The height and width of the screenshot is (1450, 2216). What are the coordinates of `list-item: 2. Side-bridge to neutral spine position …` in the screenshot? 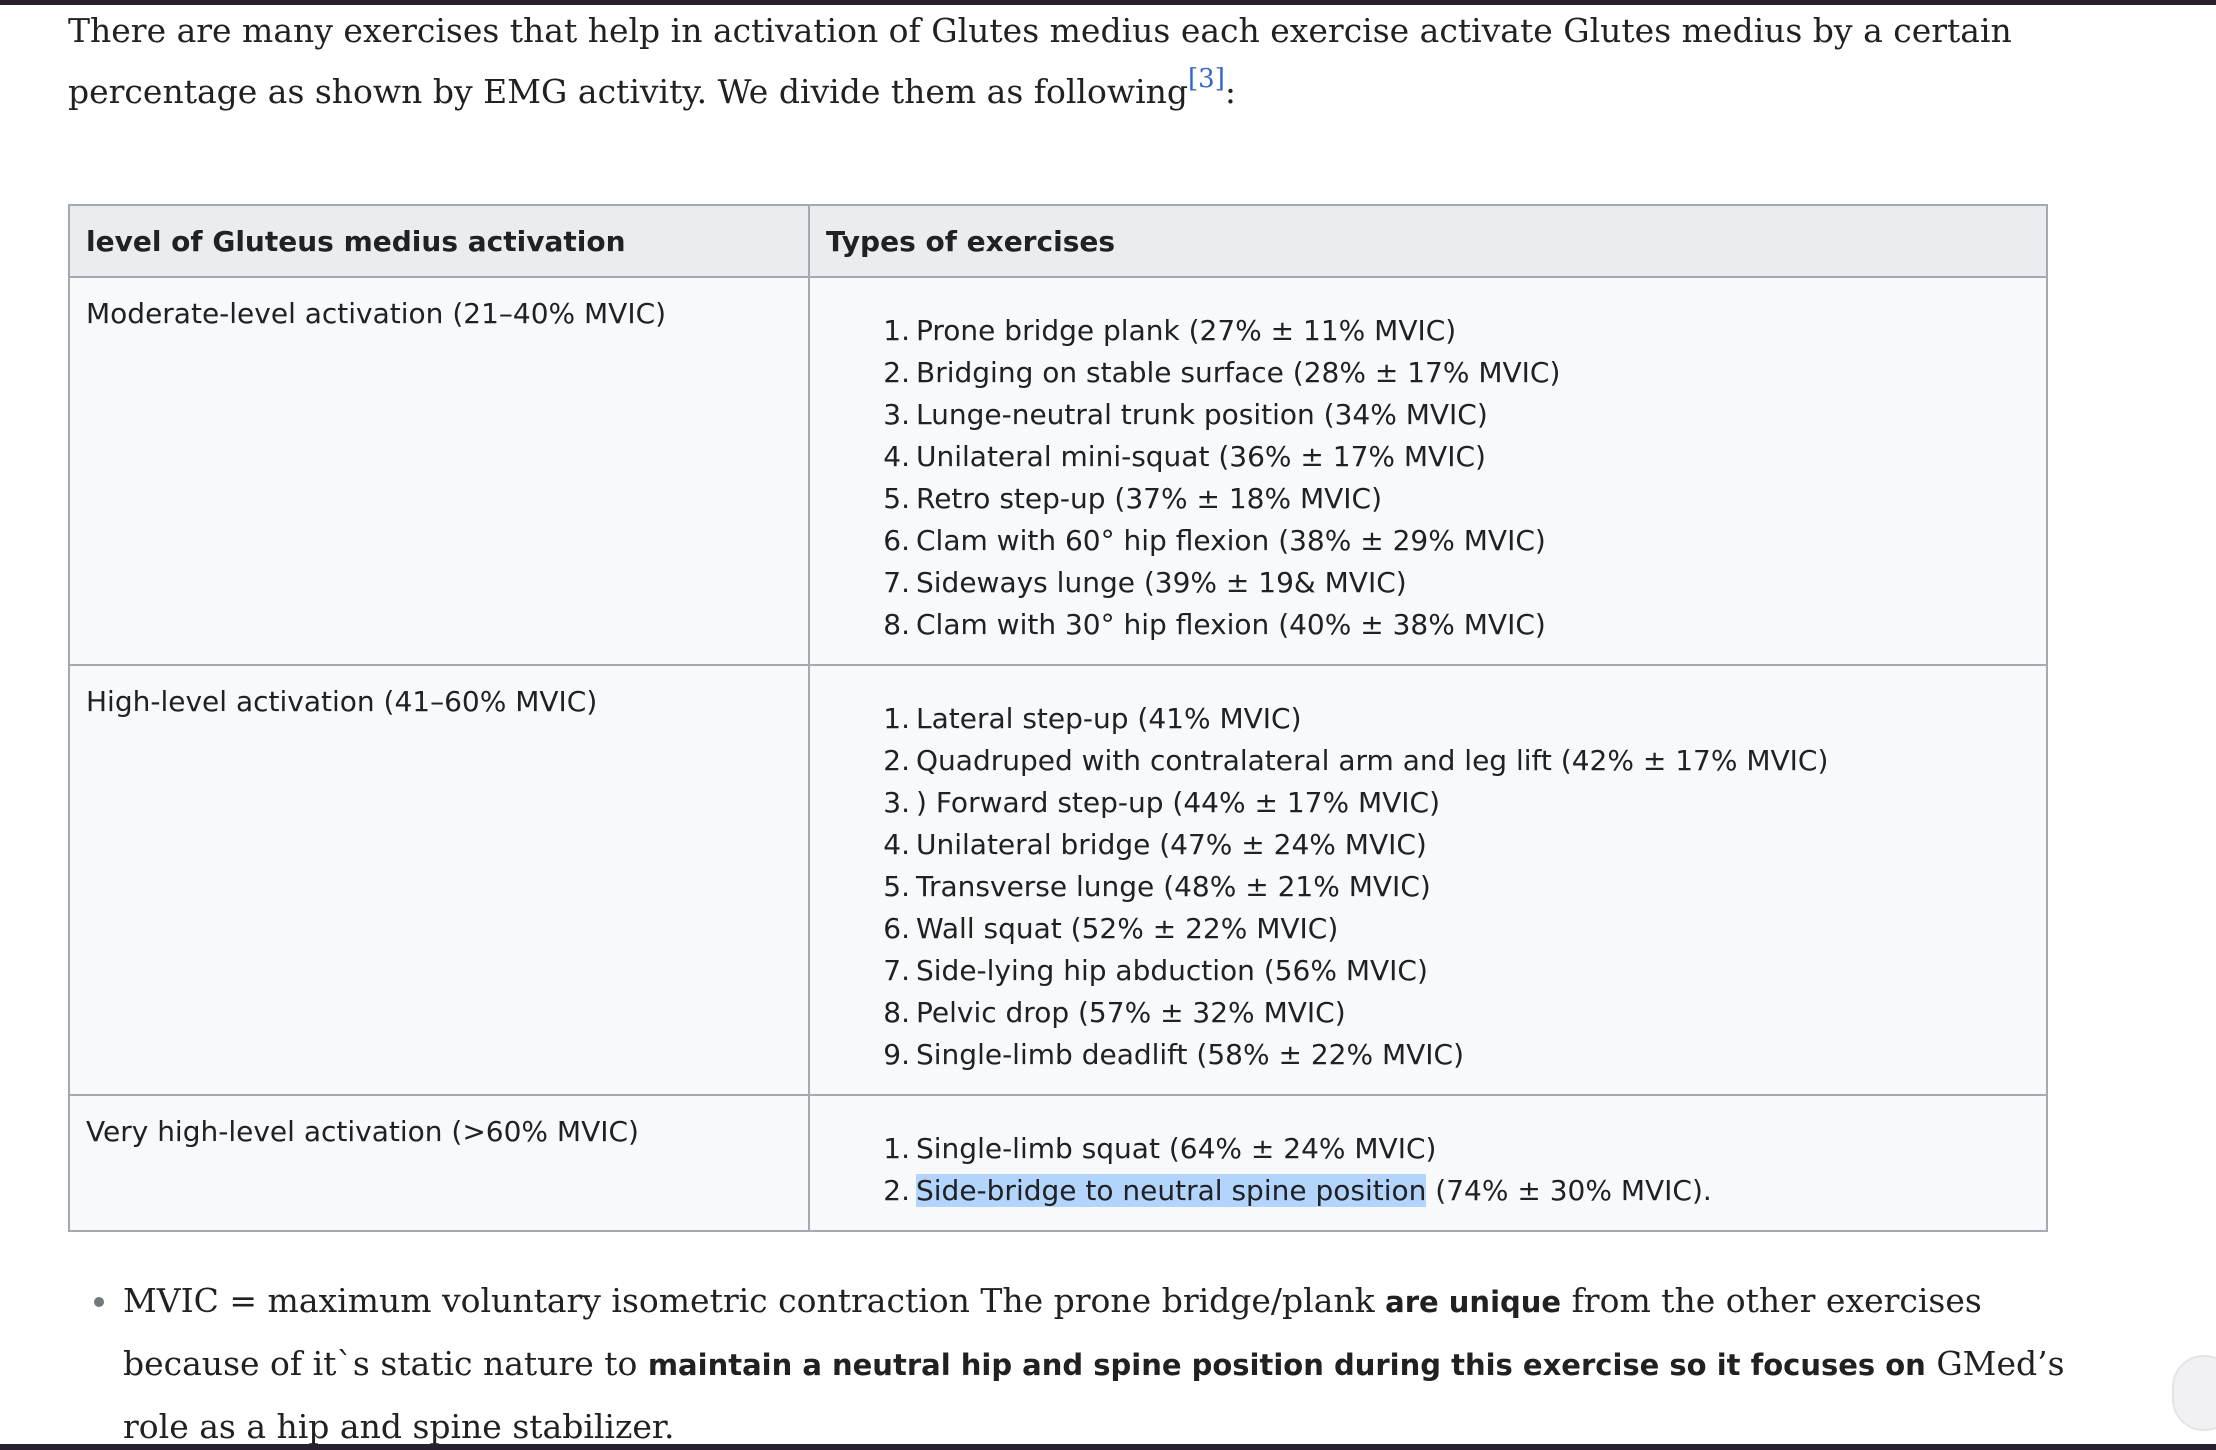 It's located at (1428, 1191).